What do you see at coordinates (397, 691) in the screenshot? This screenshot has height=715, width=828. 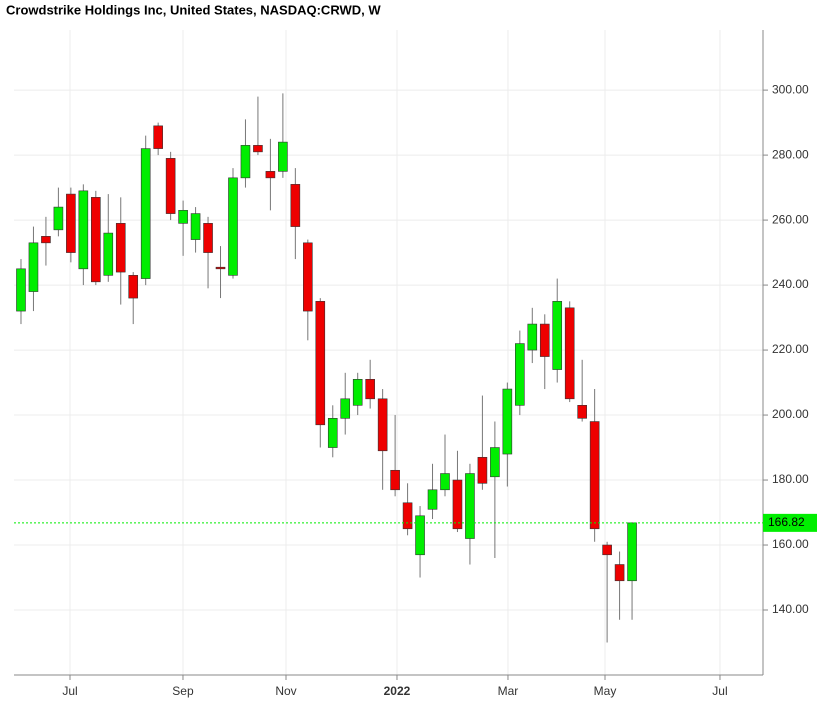 I see `x-tick-label: 2022` at bounding box center [397, 691].